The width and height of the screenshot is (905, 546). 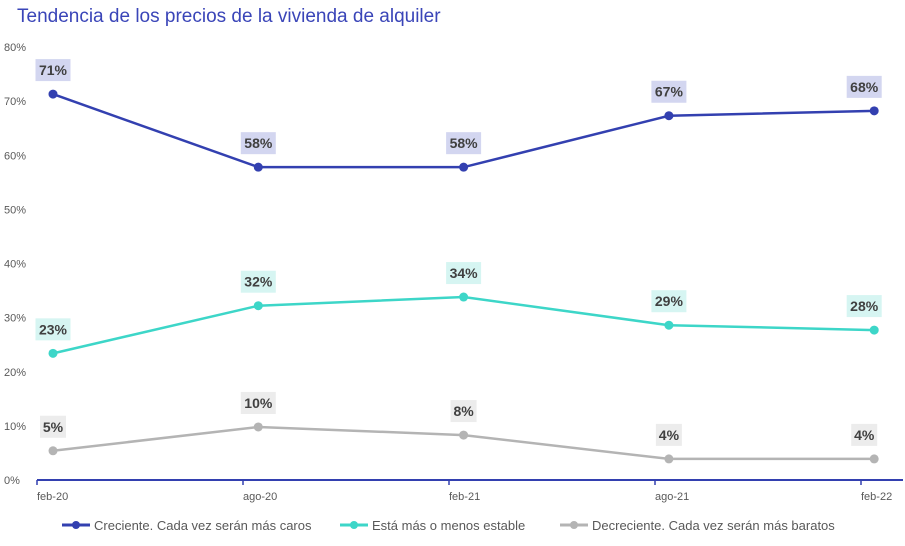 I want to click on data-label: 10%, so click(x=258, y=403).